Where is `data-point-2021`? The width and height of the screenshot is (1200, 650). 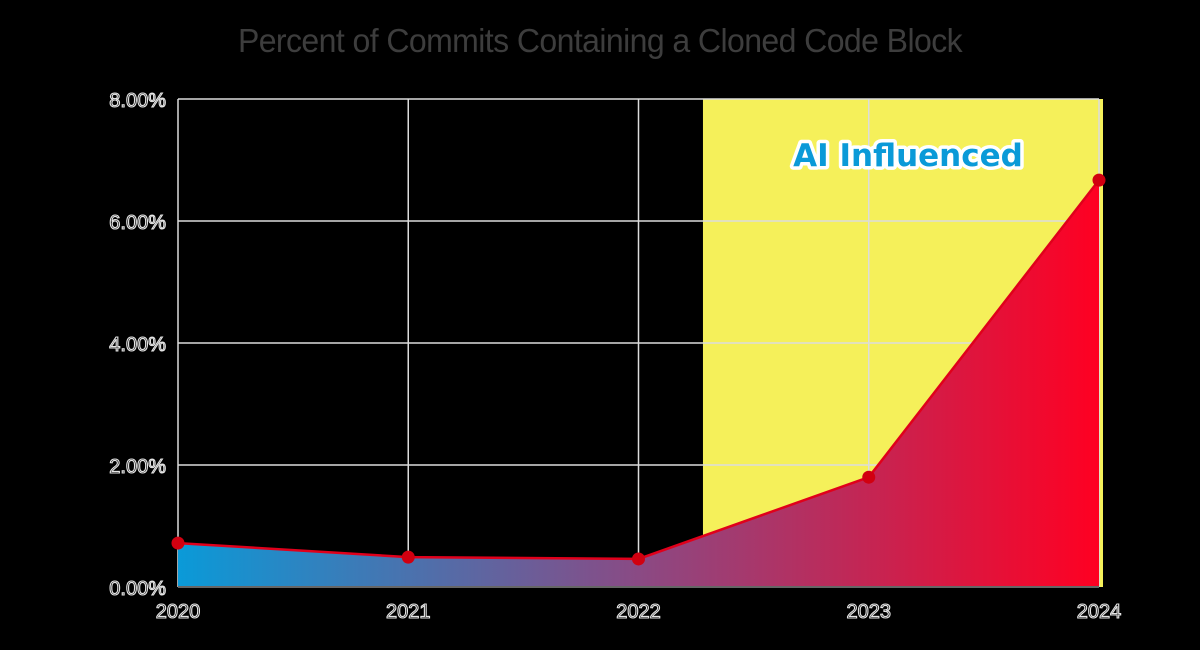 data-point-2021 is located at coordinates (408, 557).